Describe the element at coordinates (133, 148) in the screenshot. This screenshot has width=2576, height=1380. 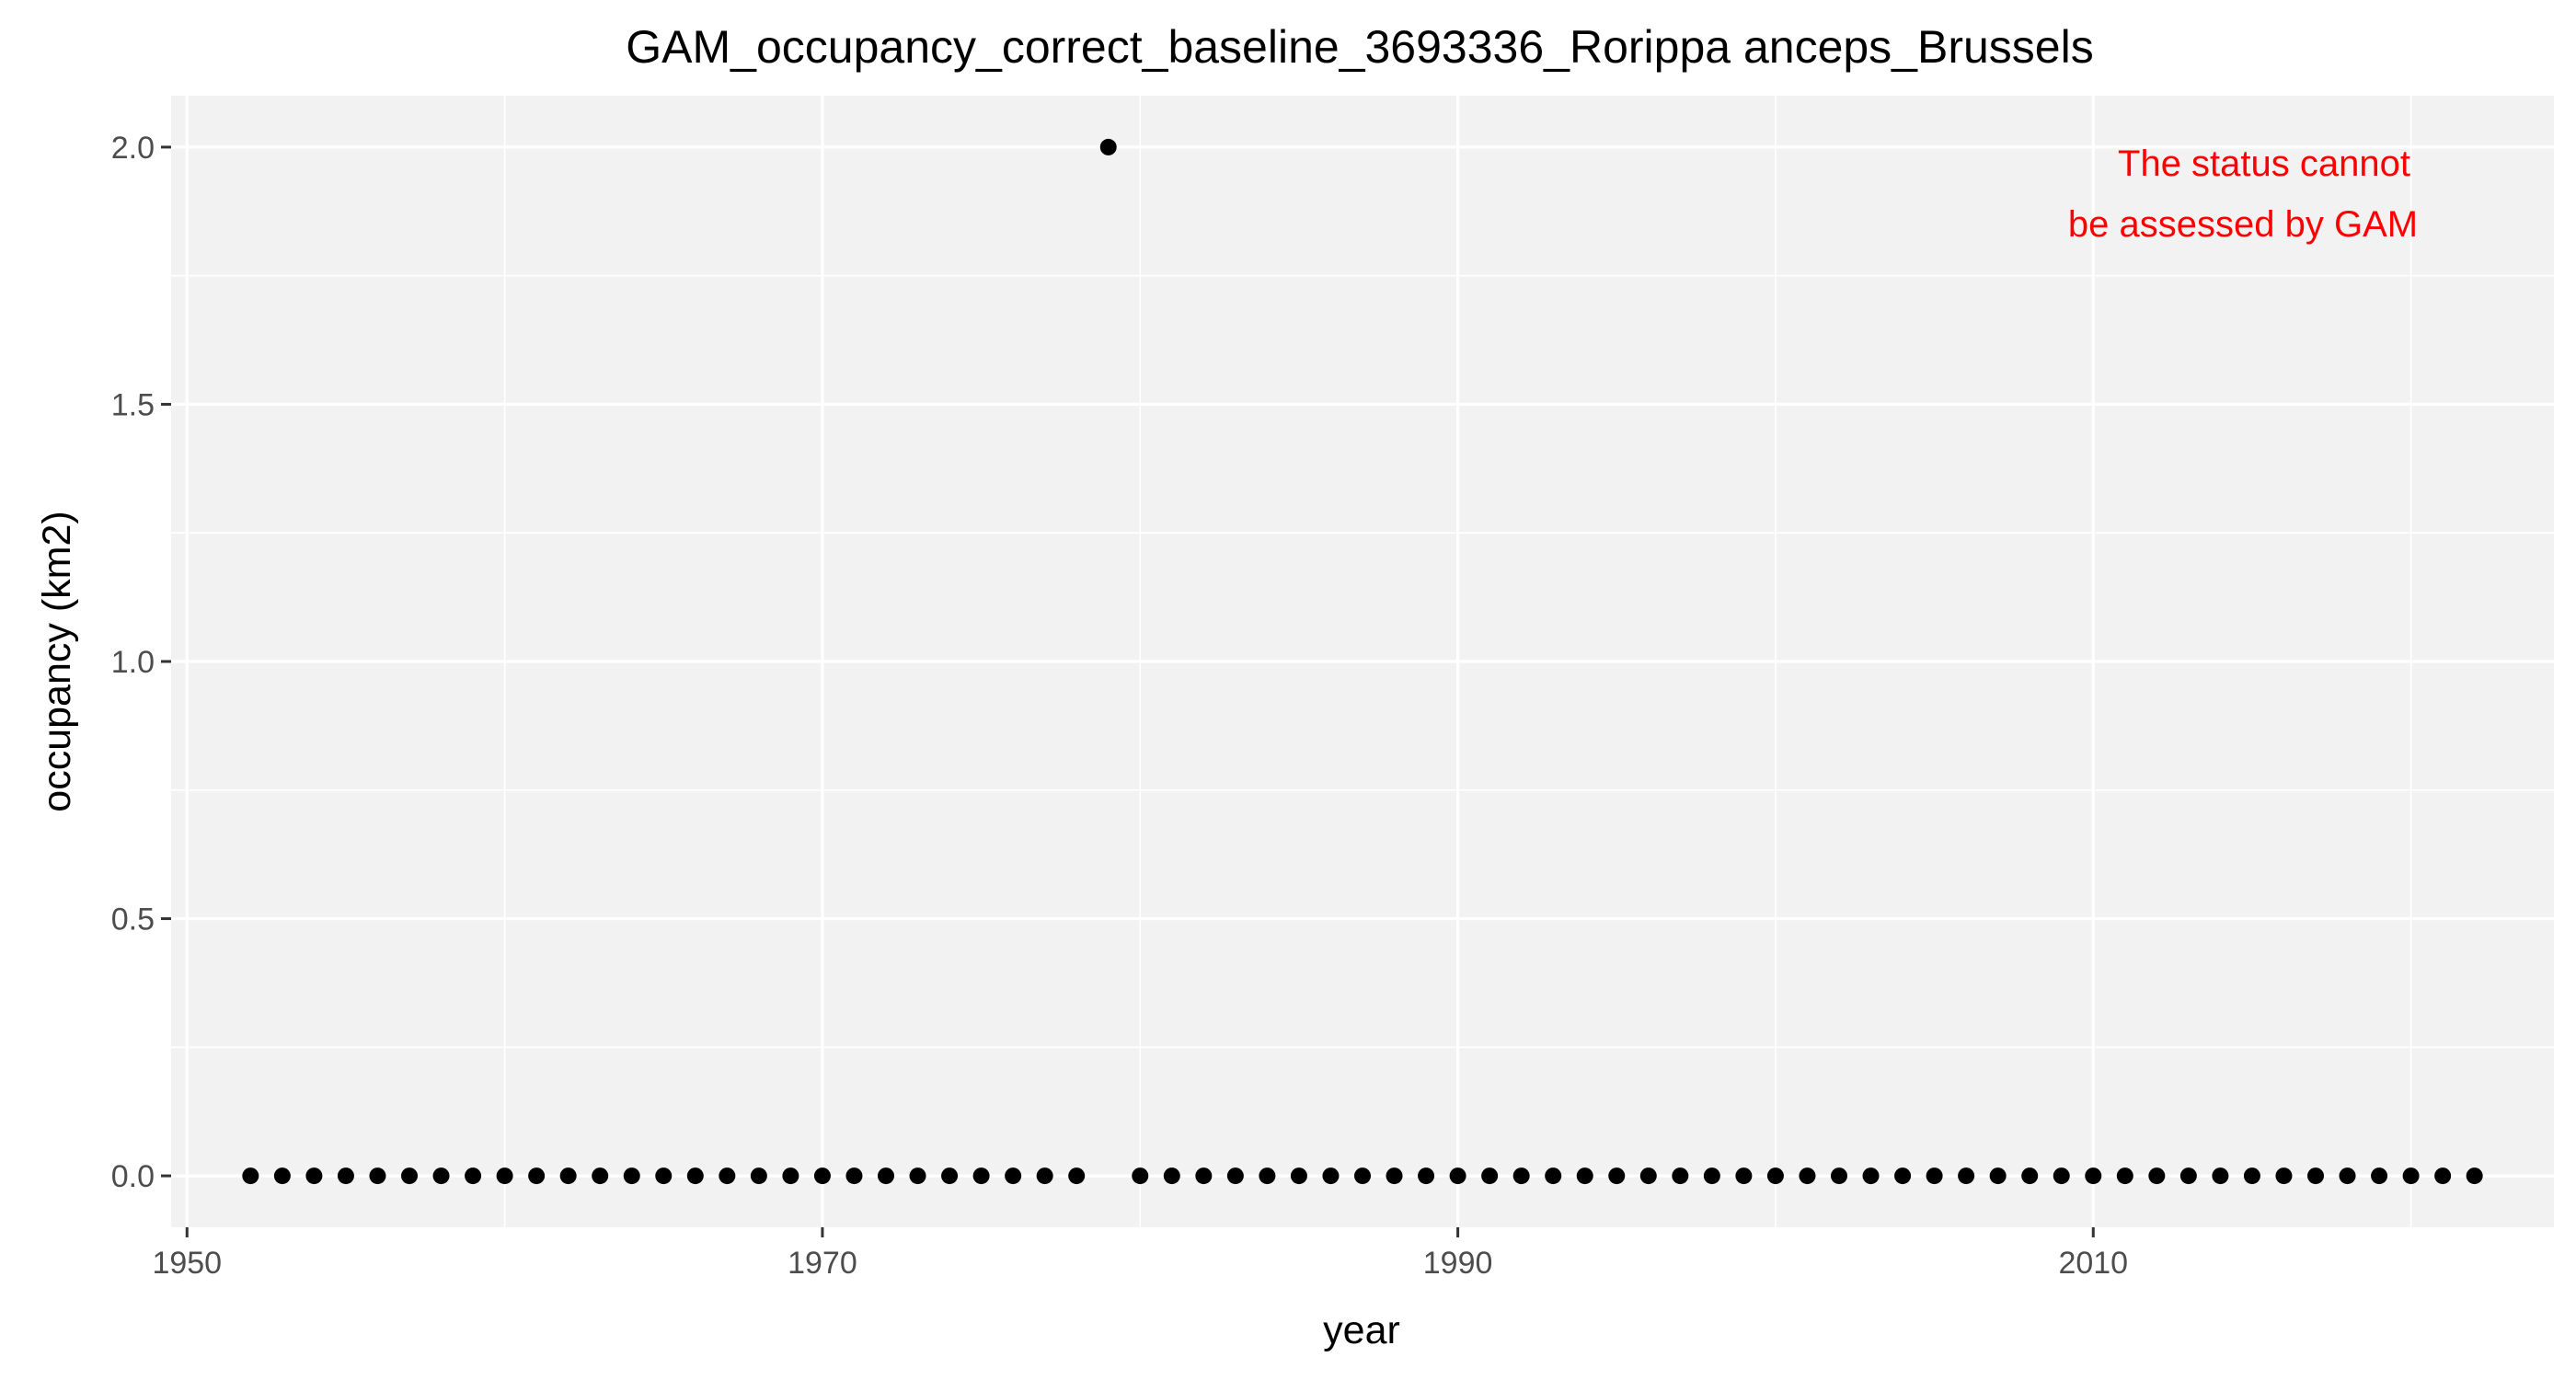
I see `y-tick-label: 2.0` at that location.